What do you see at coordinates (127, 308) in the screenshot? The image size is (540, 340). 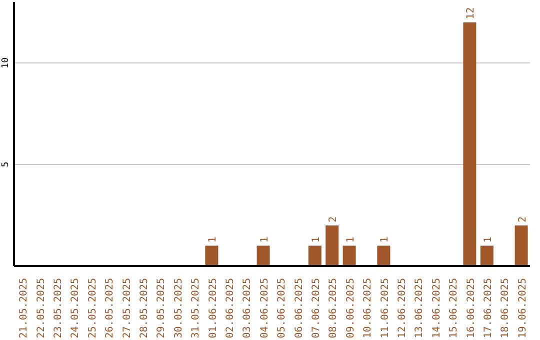 I see `x-tick-label: 27.05.2025` at bounding box center [127, 308].